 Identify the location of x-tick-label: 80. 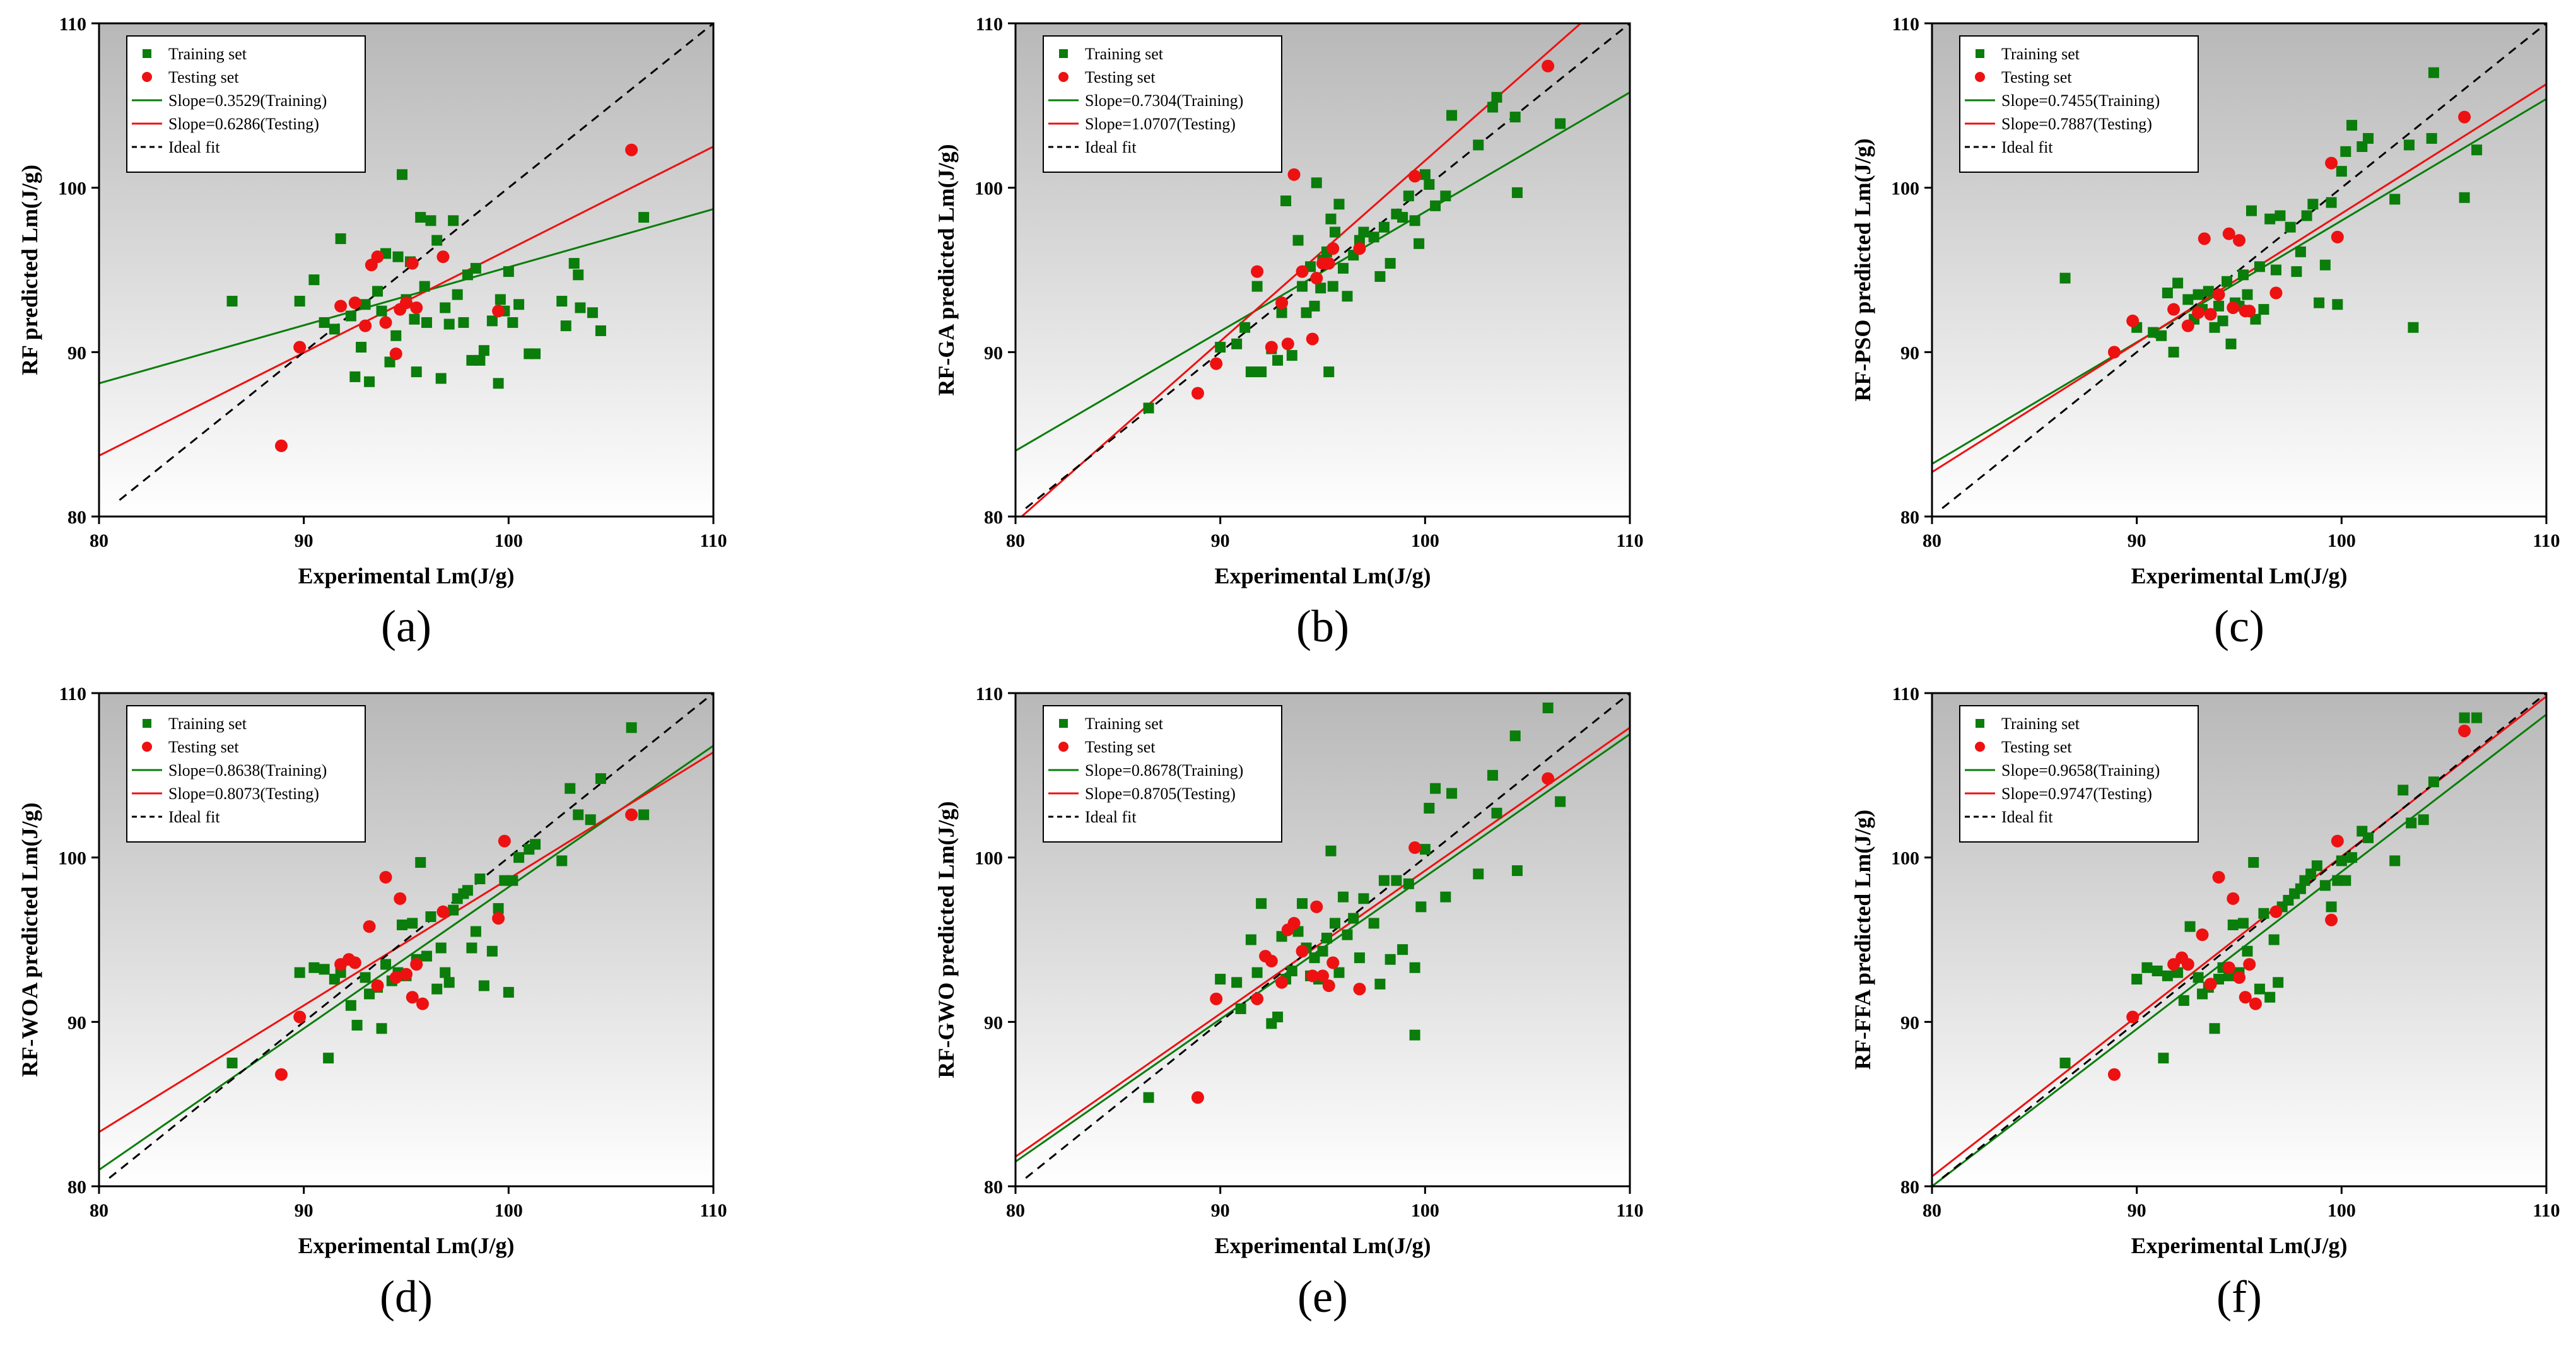
(99, 541).